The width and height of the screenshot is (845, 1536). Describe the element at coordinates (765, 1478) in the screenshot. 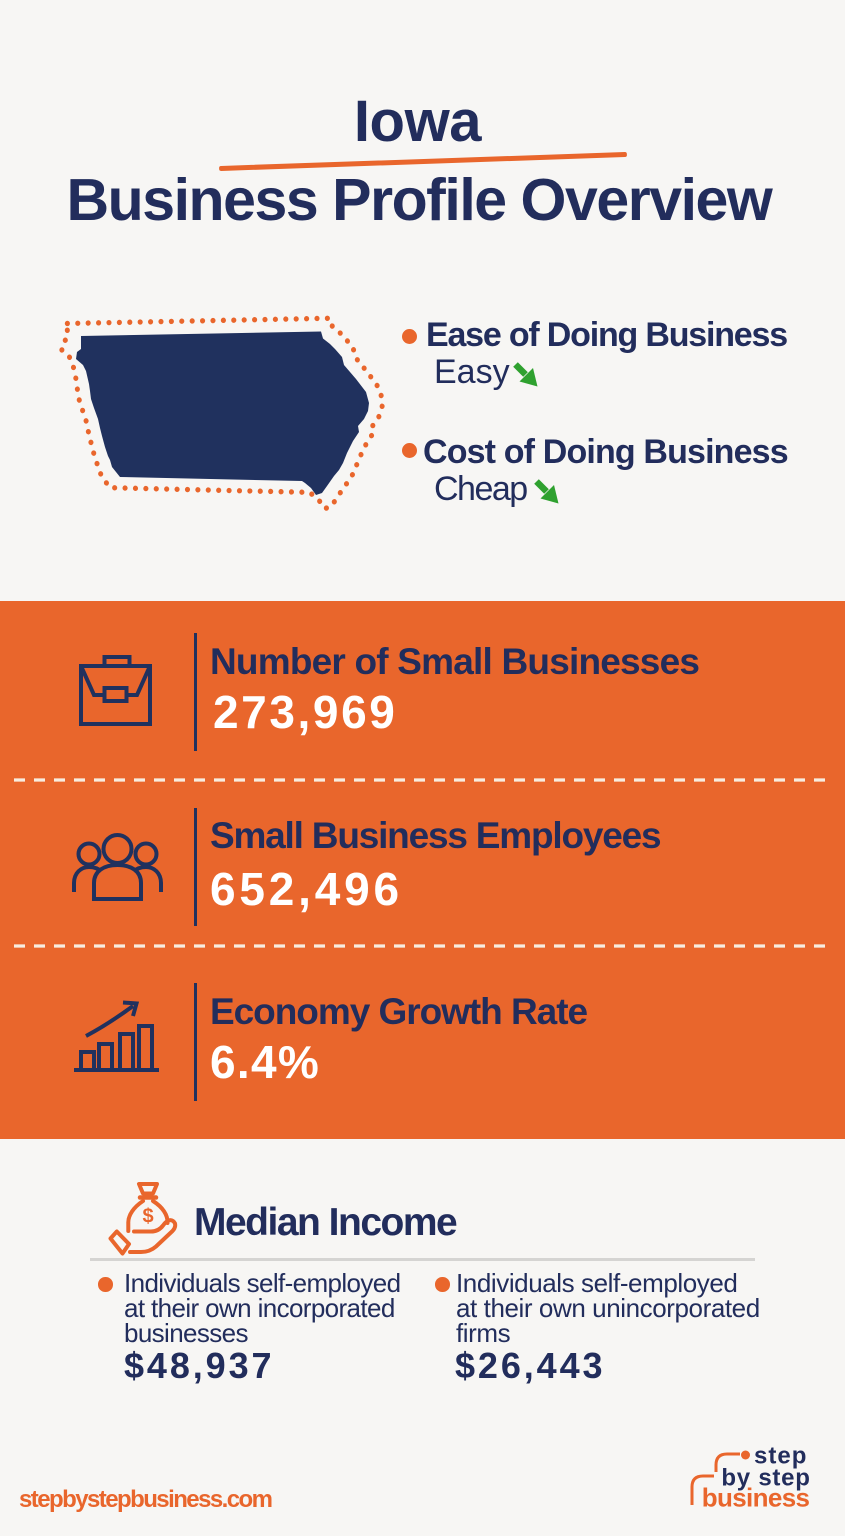

I see `svg-text: by step` at that location.